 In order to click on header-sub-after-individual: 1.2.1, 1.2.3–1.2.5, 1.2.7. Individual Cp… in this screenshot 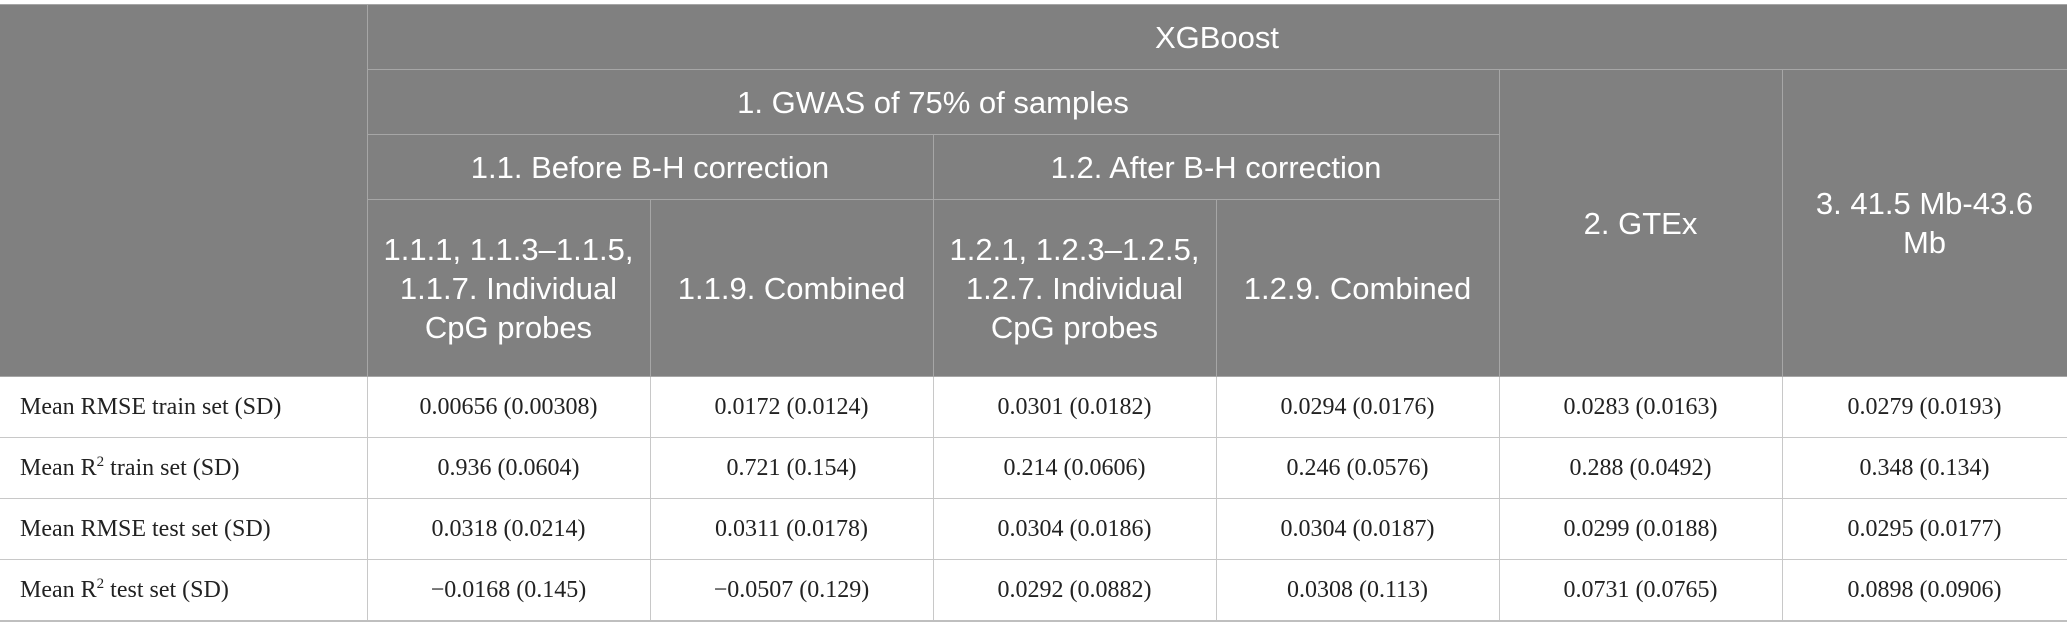, I will do `click(1074, 288)`.